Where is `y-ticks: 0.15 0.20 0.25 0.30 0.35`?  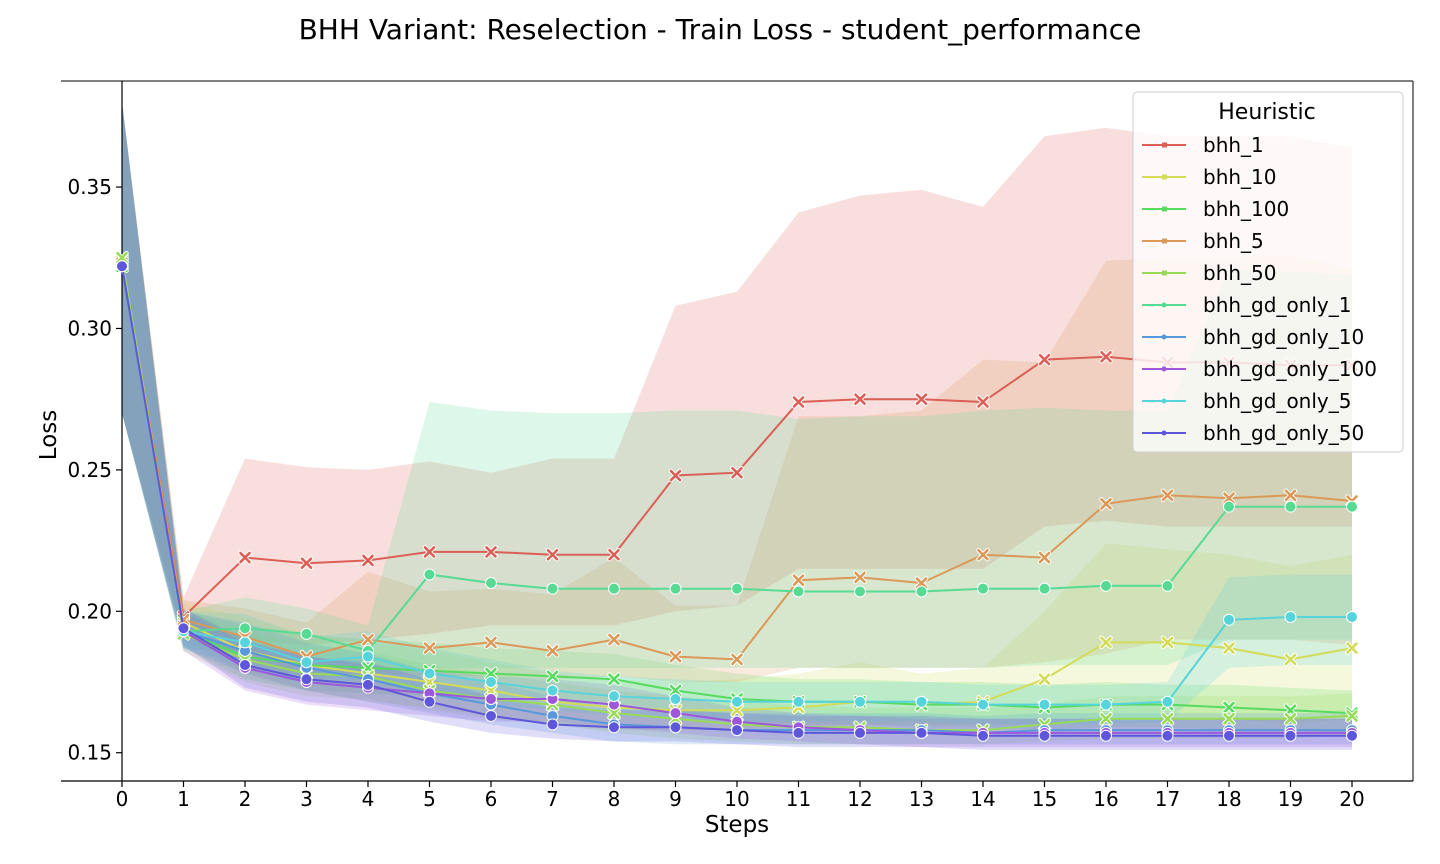
y-ticks: 0.15 0.20 0.25 0.30 0.35 is located at coordinates (94, 470).